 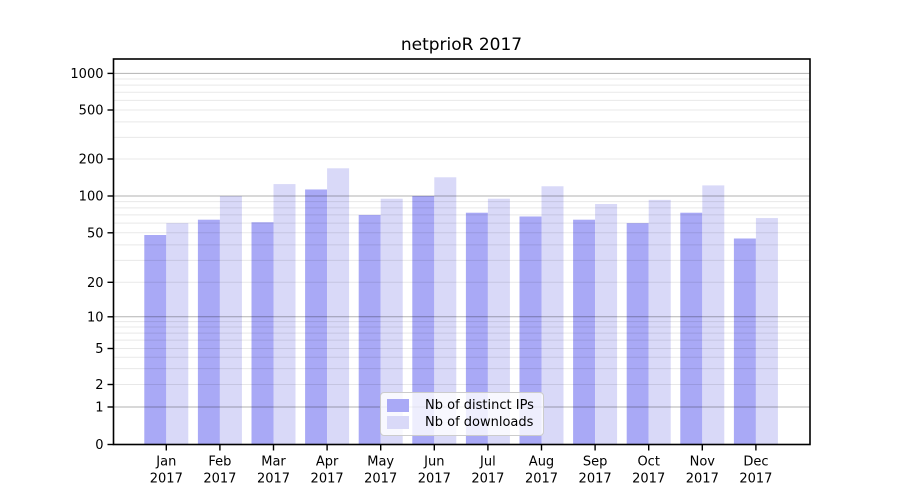 What do you see at coordinates (177, 334) in the screenshot?
I see `bar-downloads-jan` at bounding box center [177, 334].